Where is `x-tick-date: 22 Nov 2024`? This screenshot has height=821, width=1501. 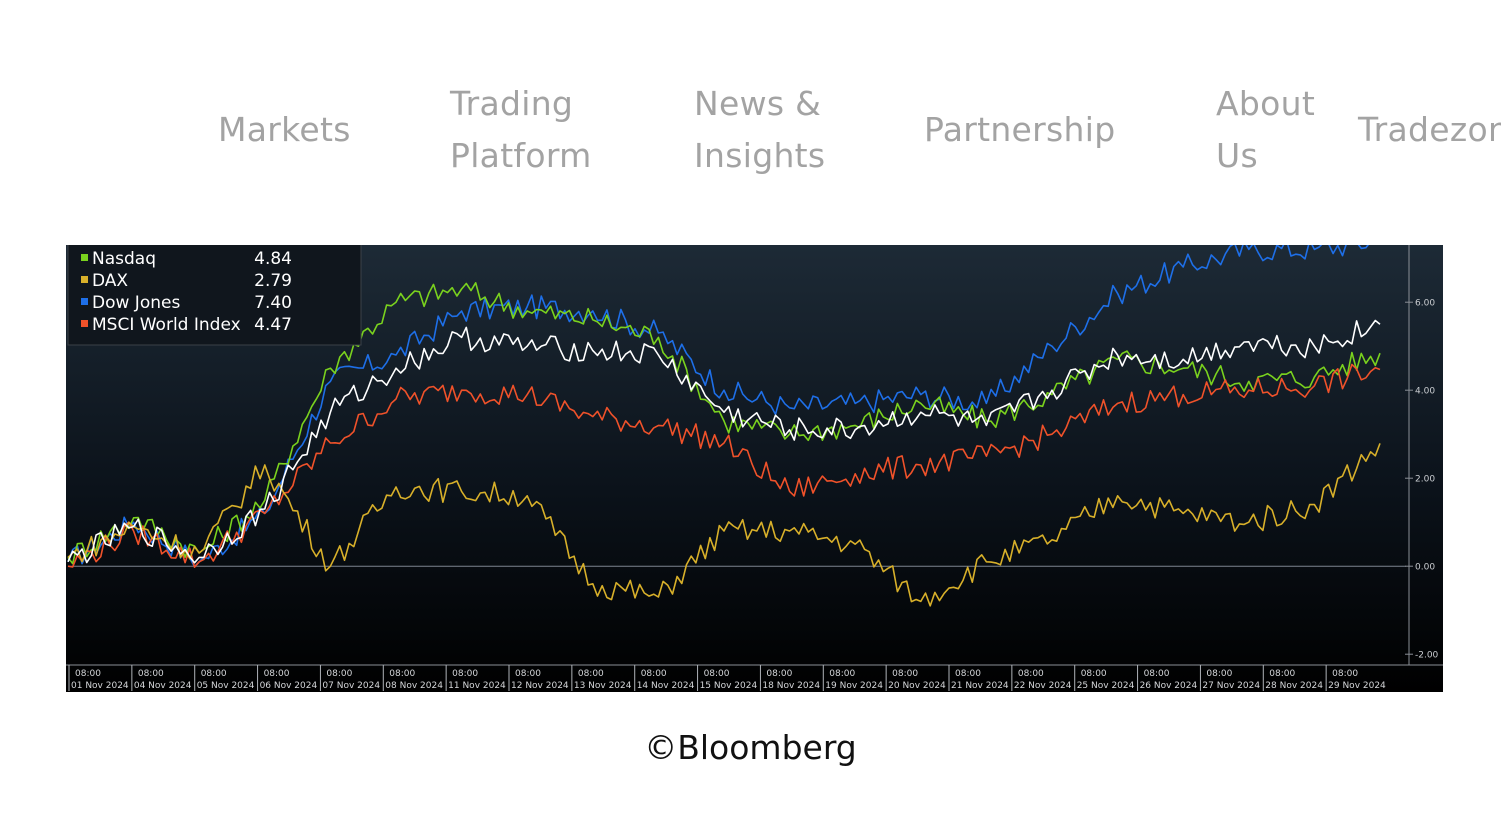 x-tick-date: 22 Nov 2024 is located at coordinates (1043, 686).